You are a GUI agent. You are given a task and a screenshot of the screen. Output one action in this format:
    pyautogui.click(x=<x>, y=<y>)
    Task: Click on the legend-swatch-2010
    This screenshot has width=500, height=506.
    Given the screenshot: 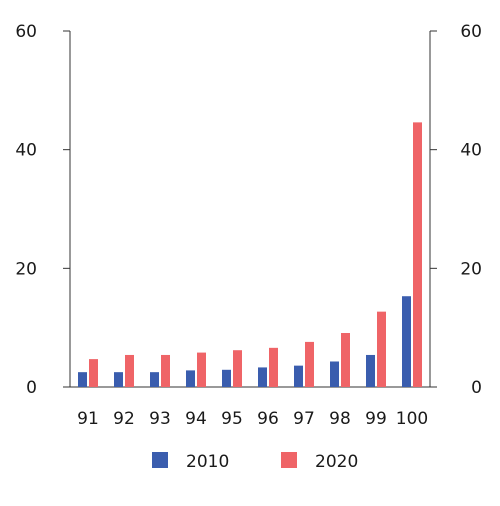 What is the action you would take?
    pyautogui.click(x=160, y=460)
    